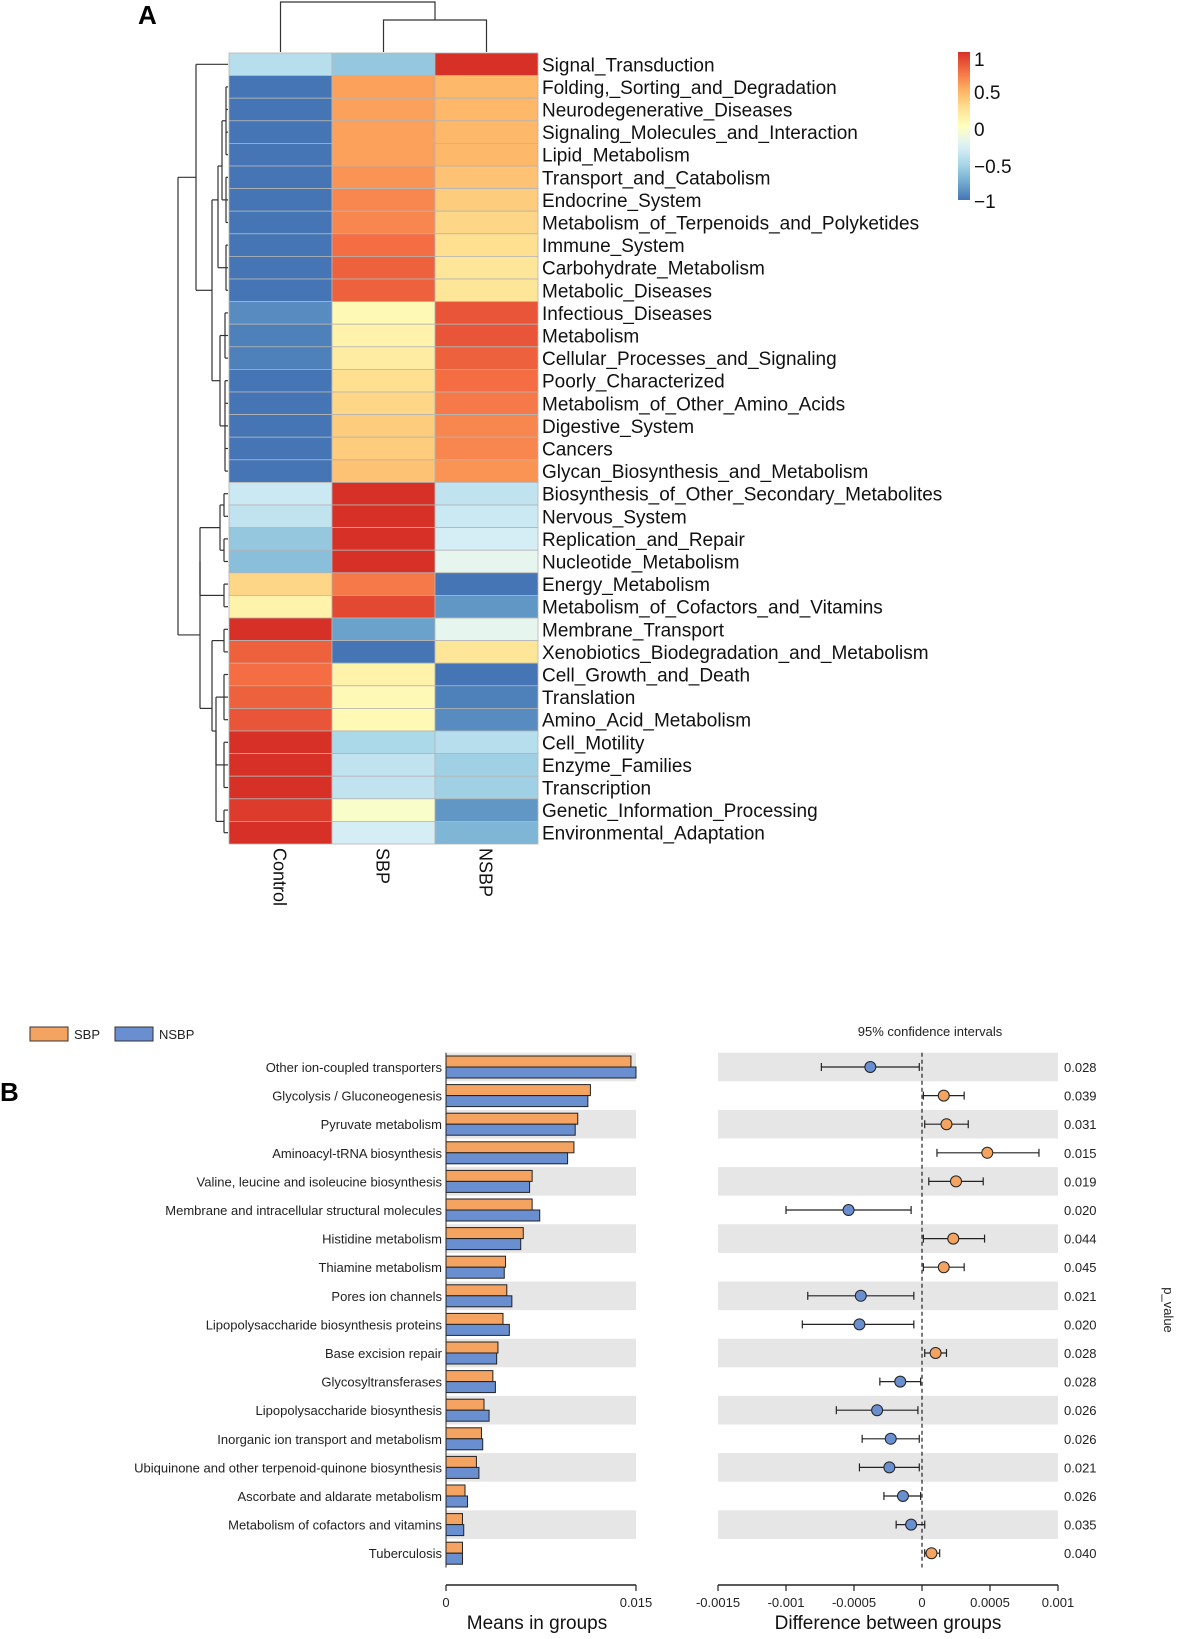 Image resolution: width=1183 pixels, height=1639 pixels. I want to click on p-value-label: 0.021, so click(1080, 1467).